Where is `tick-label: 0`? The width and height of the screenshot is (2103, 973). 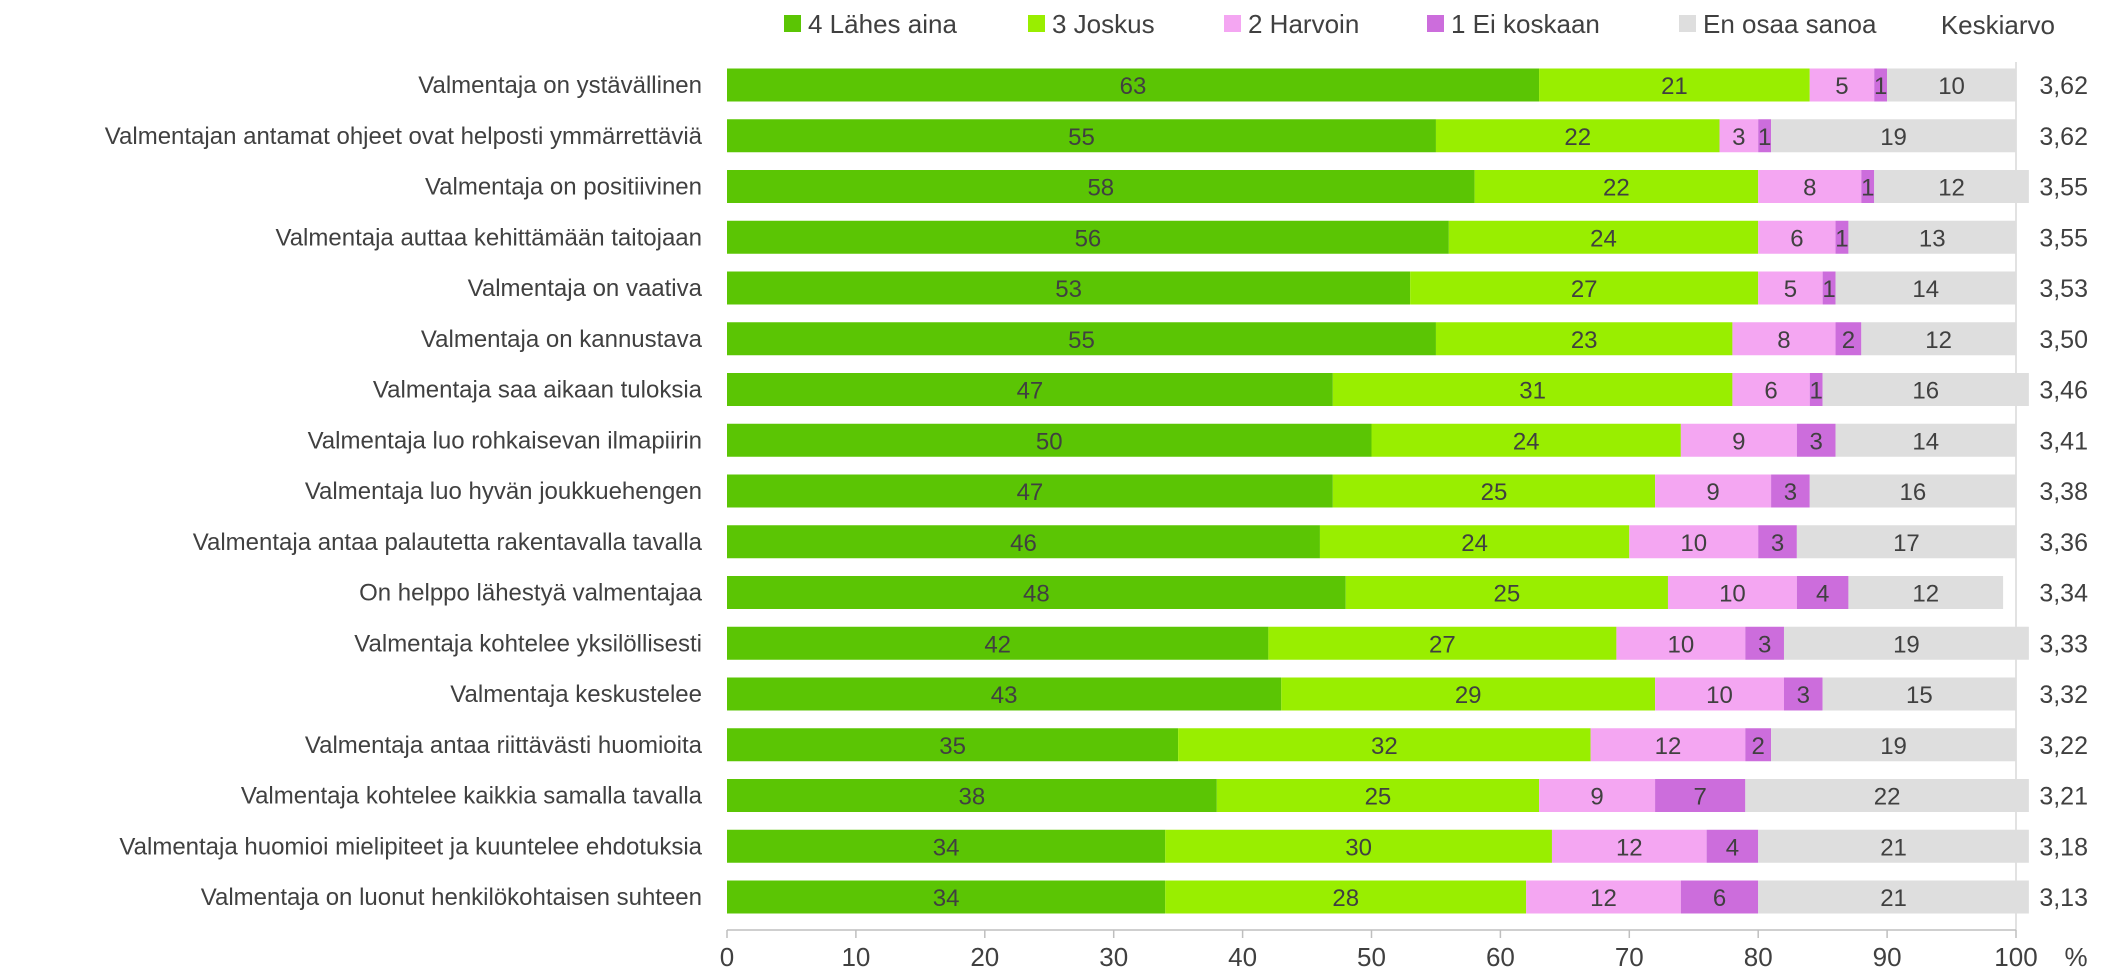
tick-label: 0 is located at coordinates (727, 957).